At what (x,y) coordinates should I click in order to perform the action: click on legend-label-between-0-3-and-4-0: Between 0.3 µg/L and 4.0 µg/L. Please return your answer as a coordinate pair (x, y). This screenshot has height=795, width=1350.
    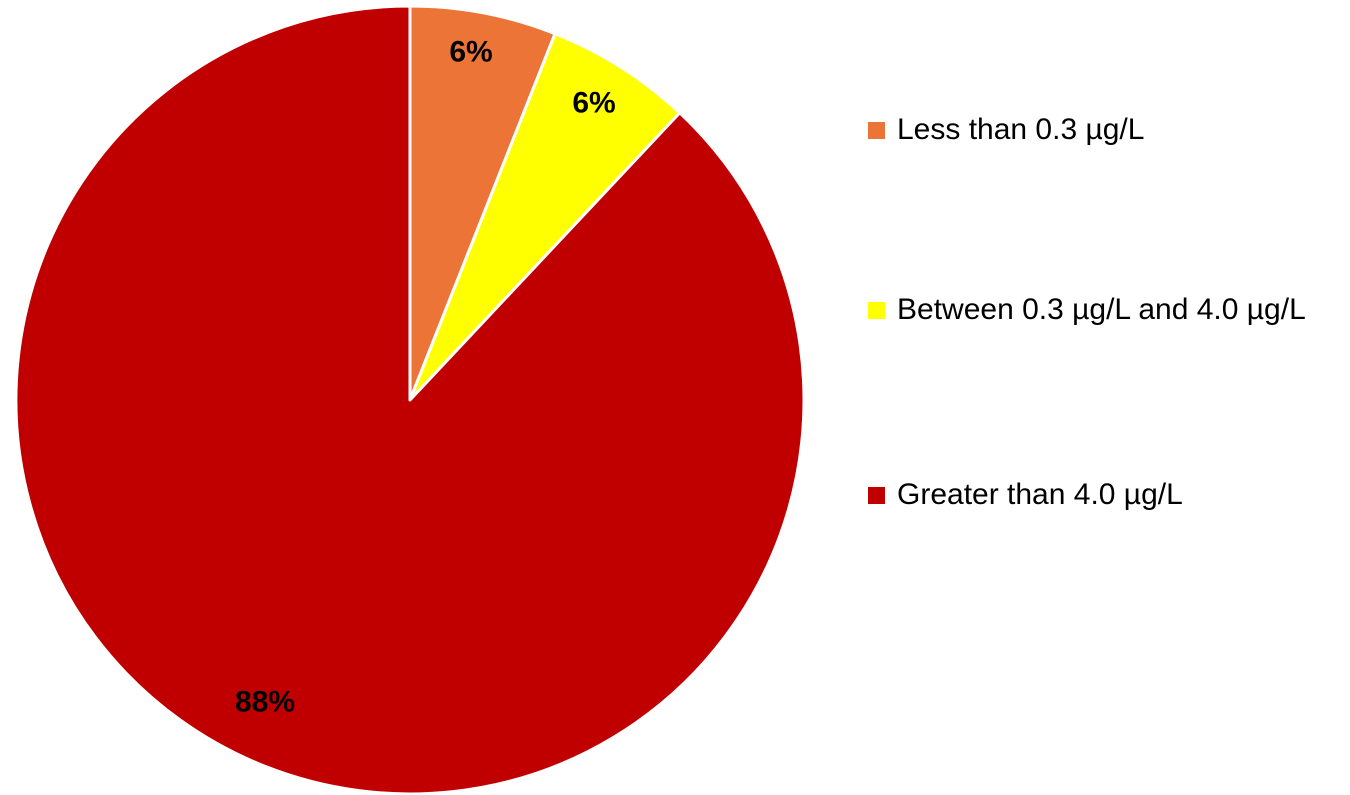
    Looking at the image, I should click on (1101, 309).